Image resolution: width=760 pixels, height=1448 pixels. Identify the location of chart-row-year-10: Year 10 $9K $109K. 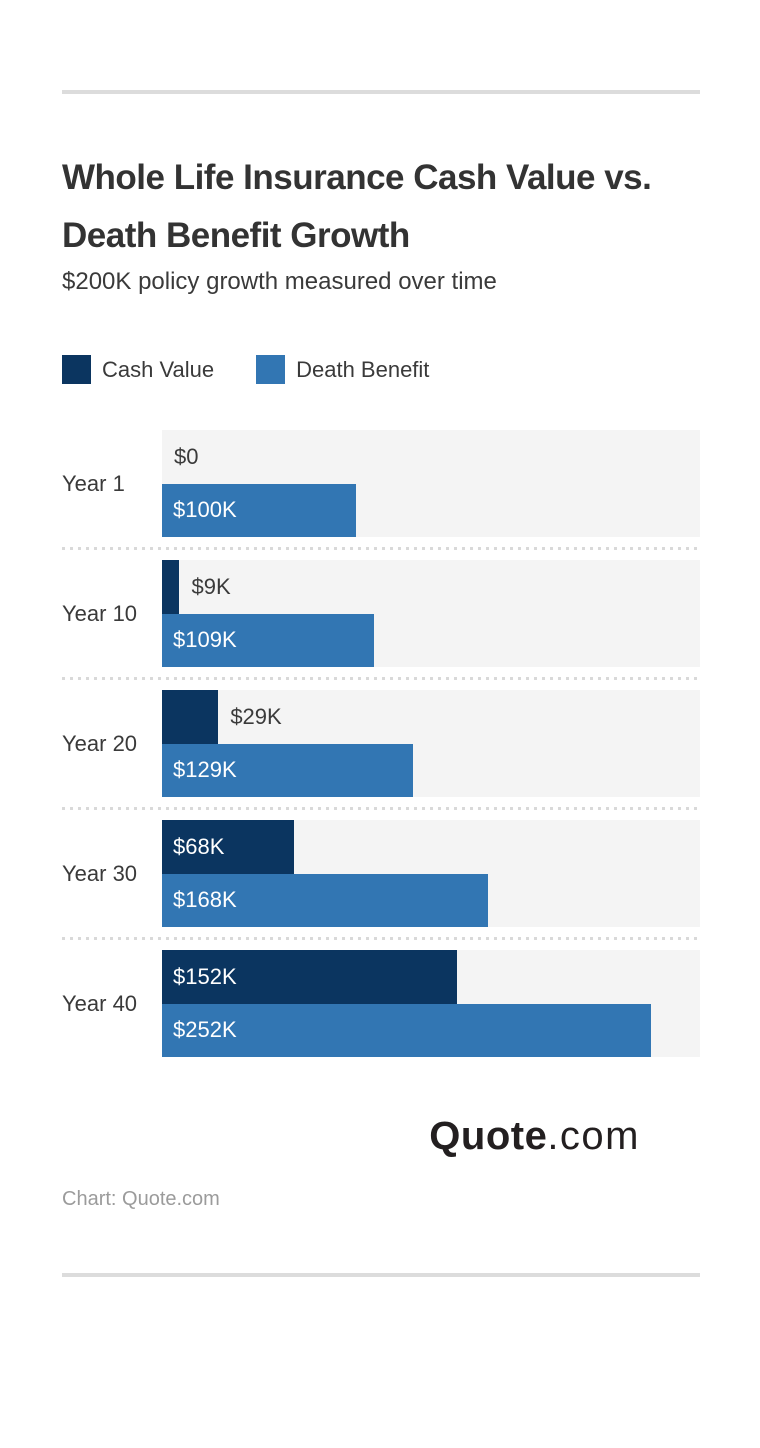
(381, 613).